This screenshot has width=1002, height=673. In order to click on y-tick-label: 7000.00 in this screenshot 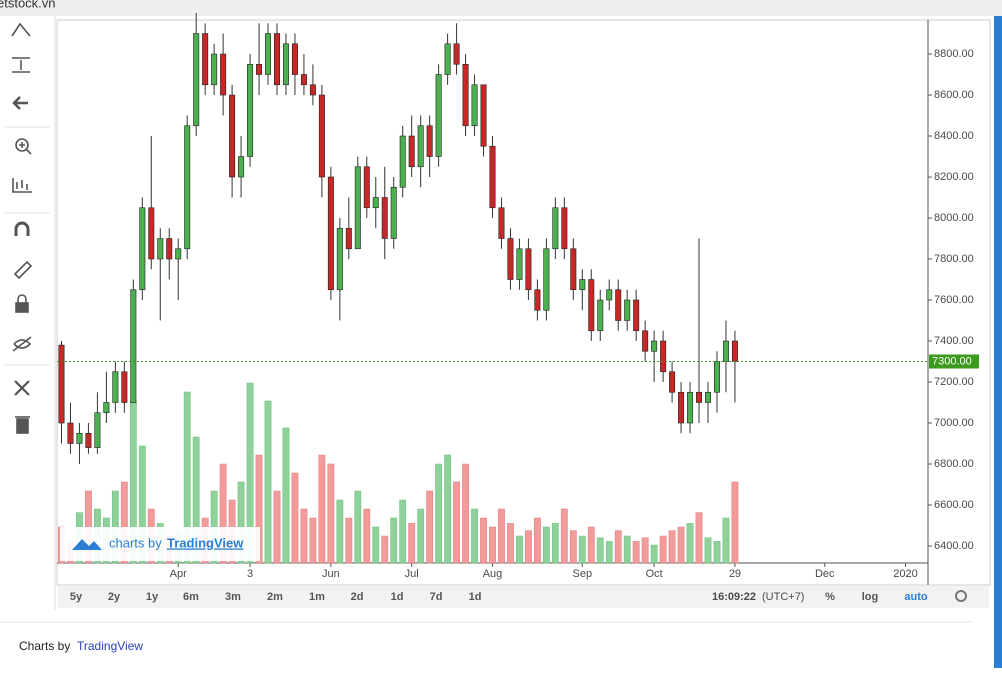, I will do `click(954, 423)`.